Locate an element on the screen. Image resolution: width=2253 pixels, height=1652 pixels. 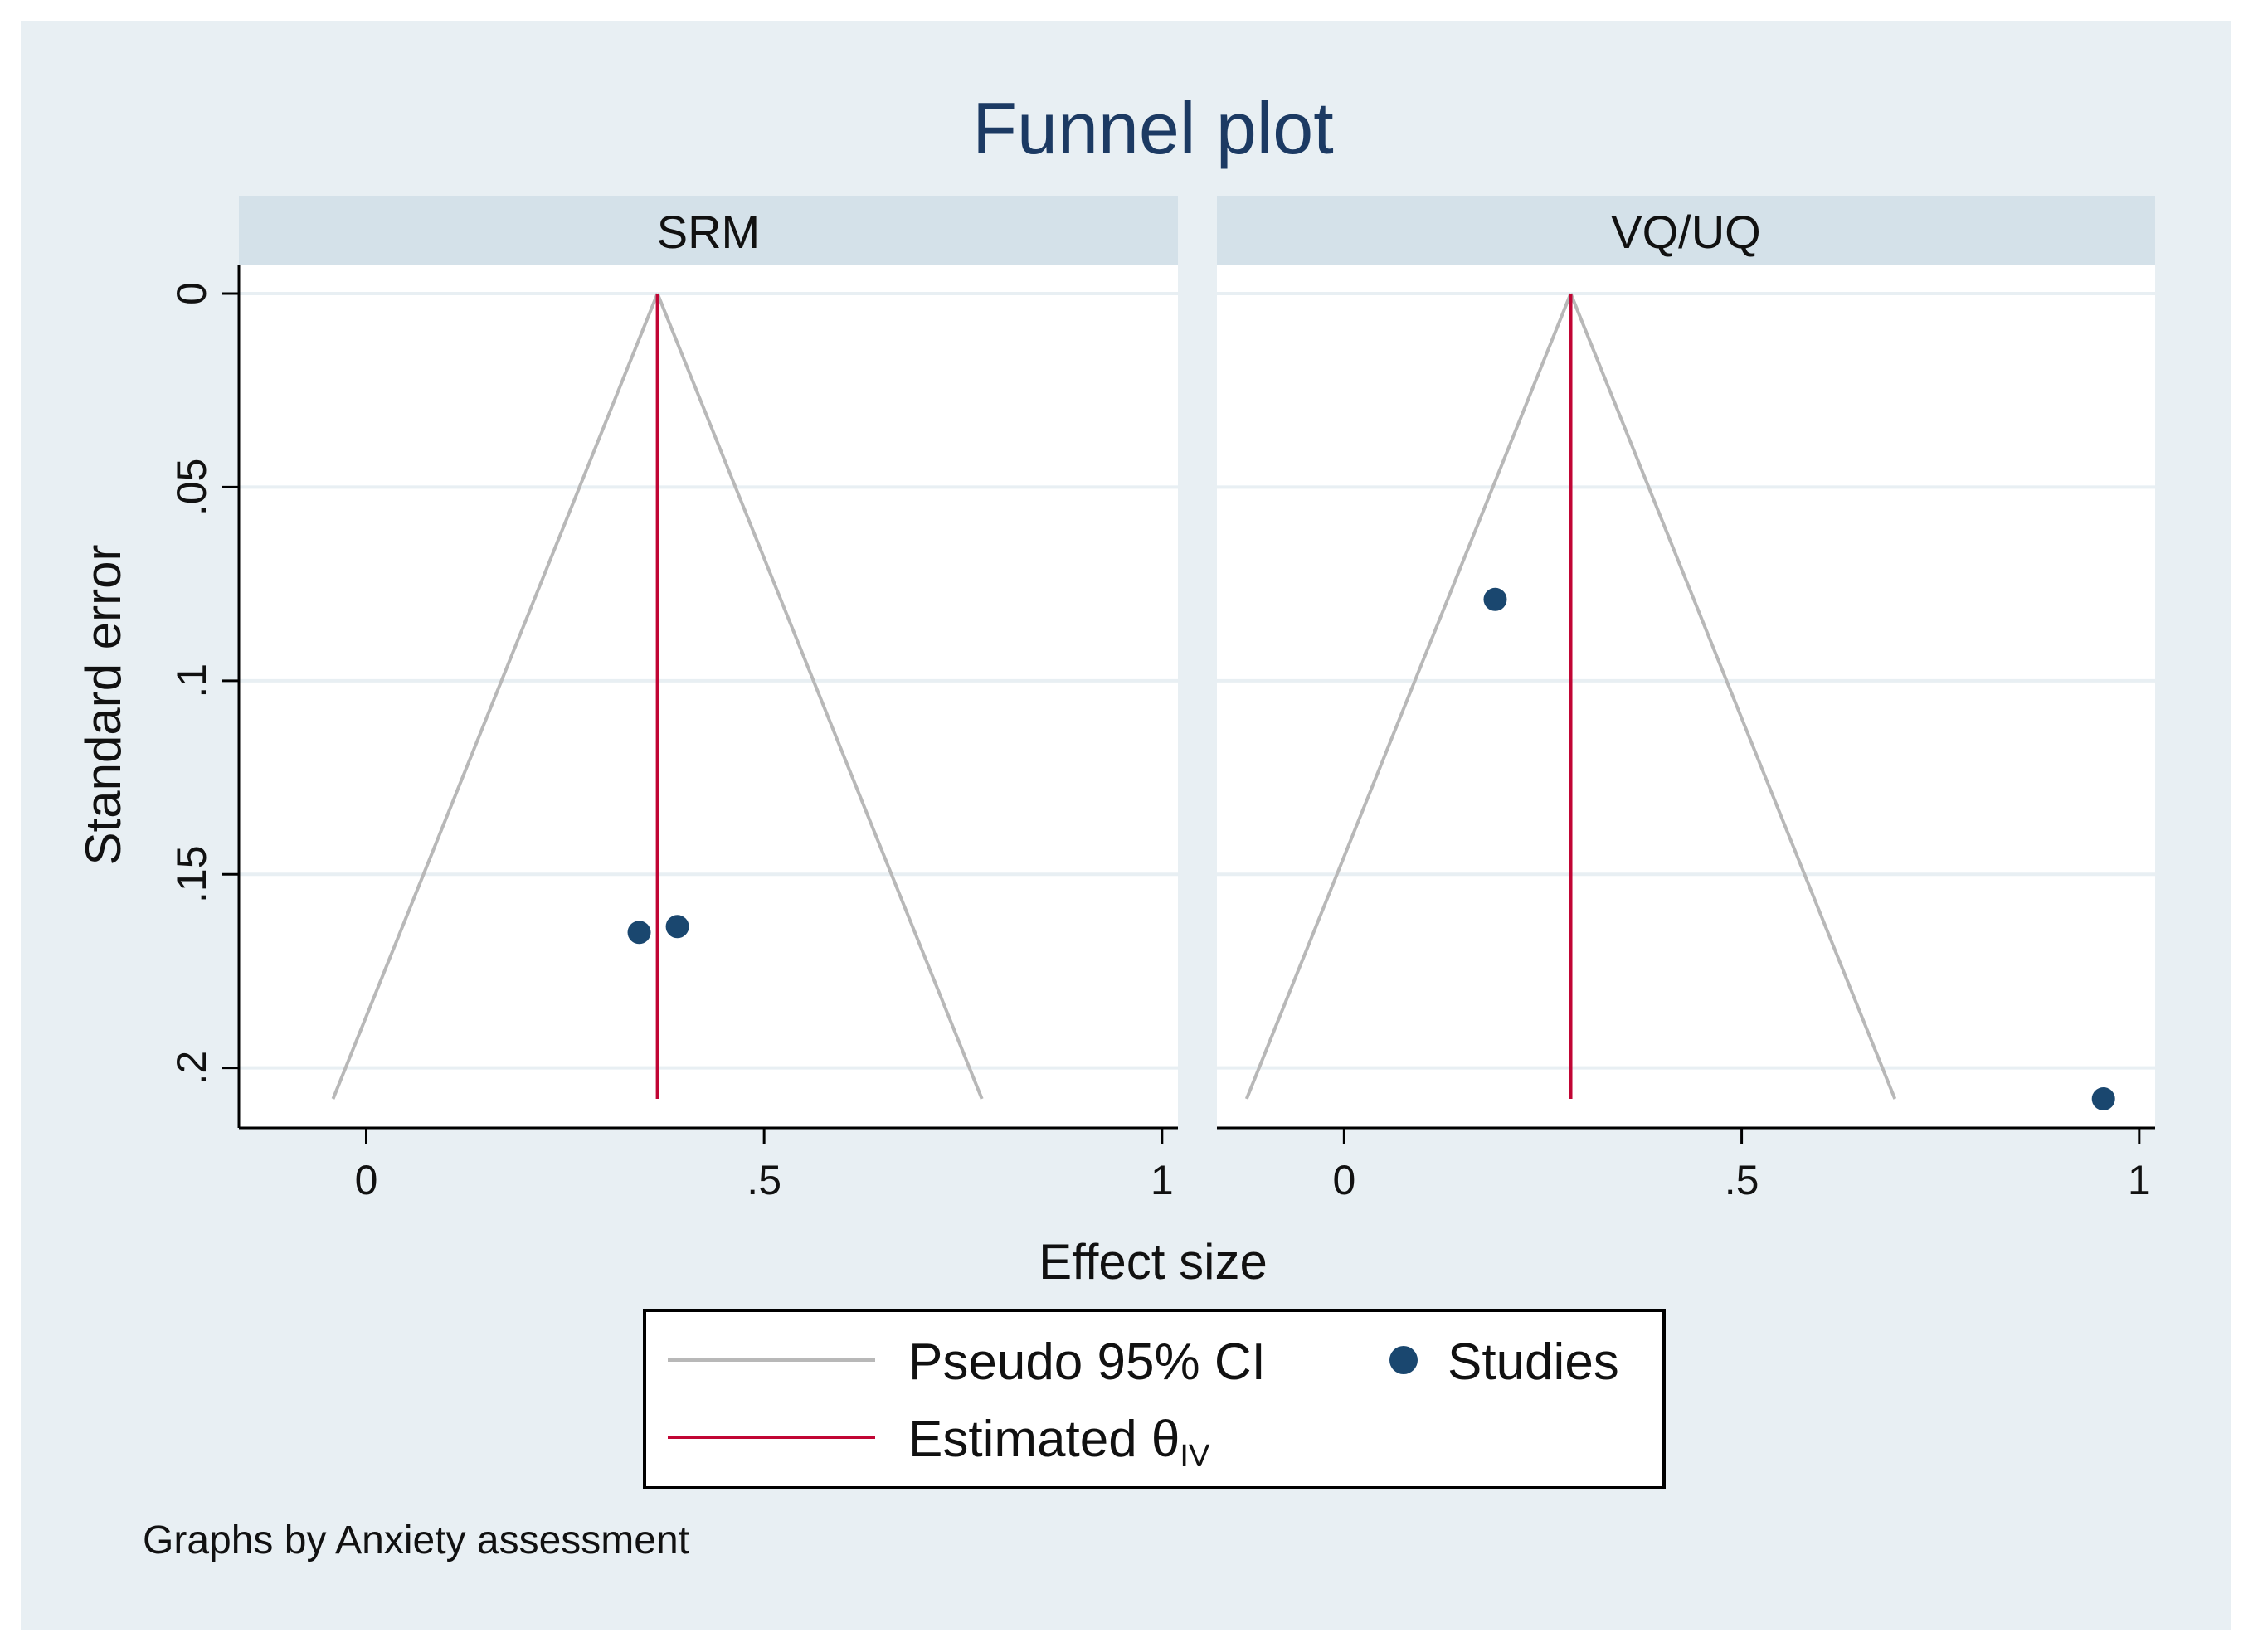
legend-estimate-label-sub: IV is located at coordinates (1195, 1456).